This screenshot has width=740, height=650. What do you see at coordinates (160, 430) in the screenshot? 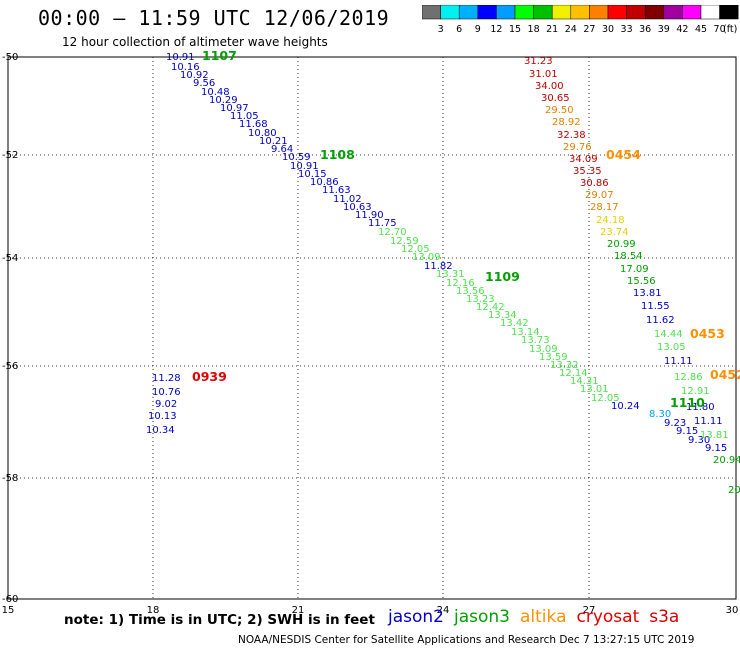
I see `wave-height-label: 10.34` at bounding box center [160, 430].